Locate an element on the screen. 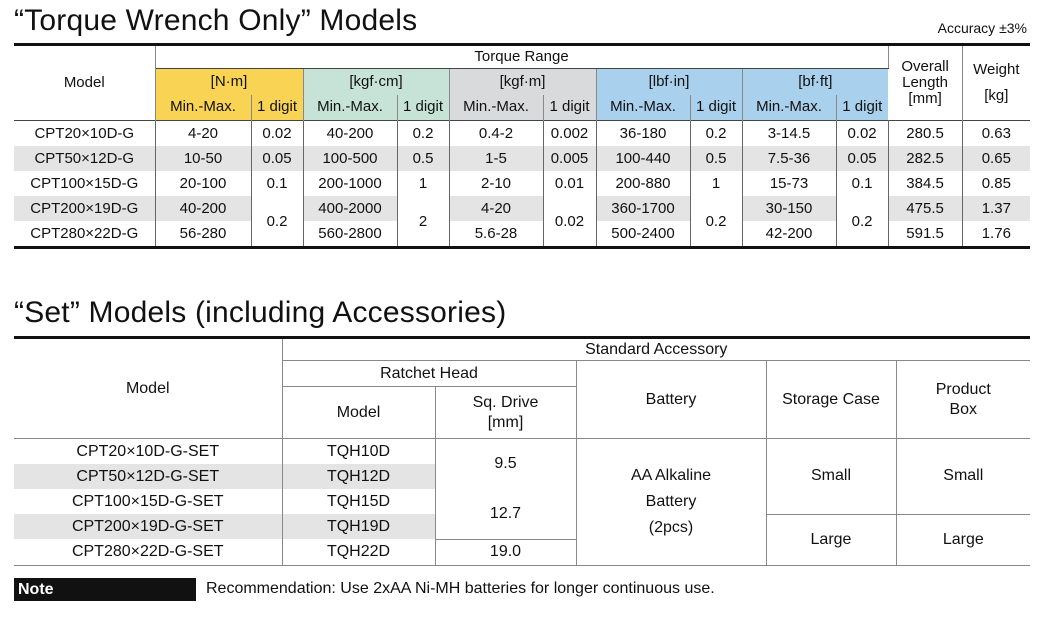  cell-weight: 0.63 is located at coordinates (996, 133).